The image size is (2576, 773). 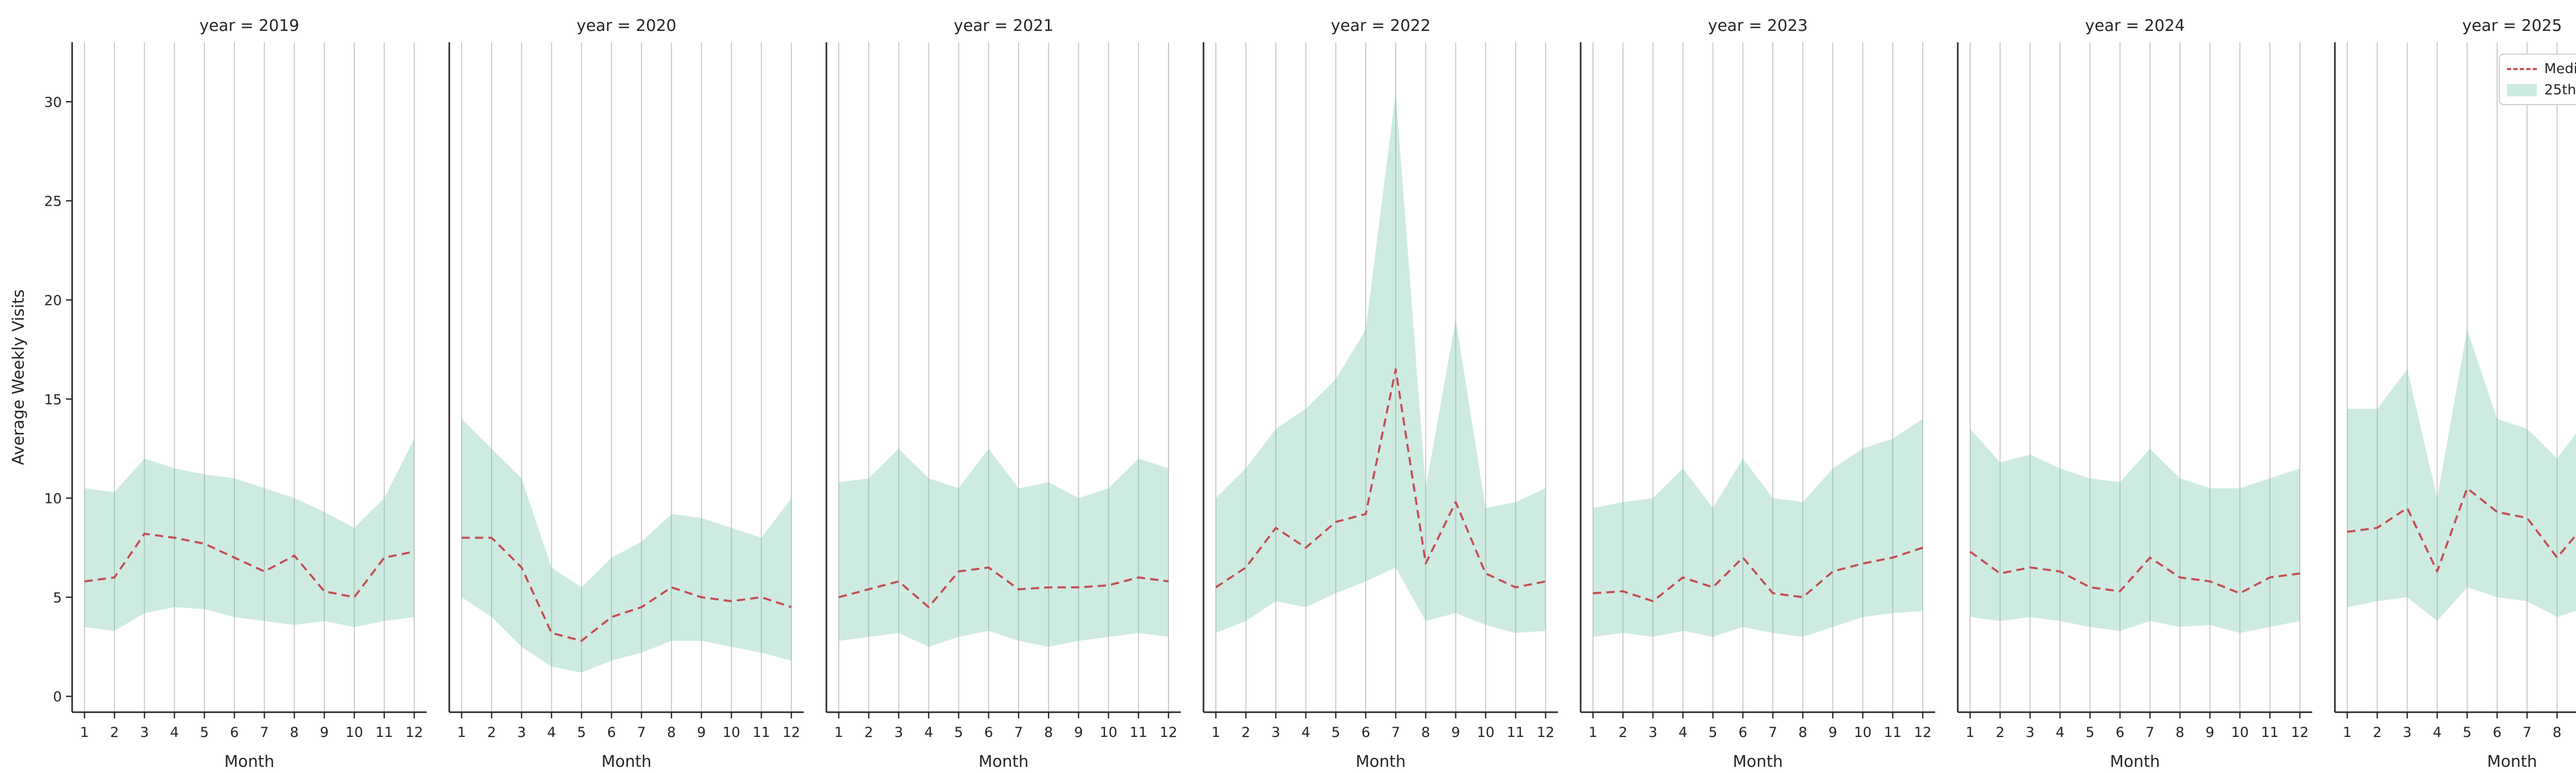 I want to click on legend-label-median: Median, so click(x=2560, y=69).